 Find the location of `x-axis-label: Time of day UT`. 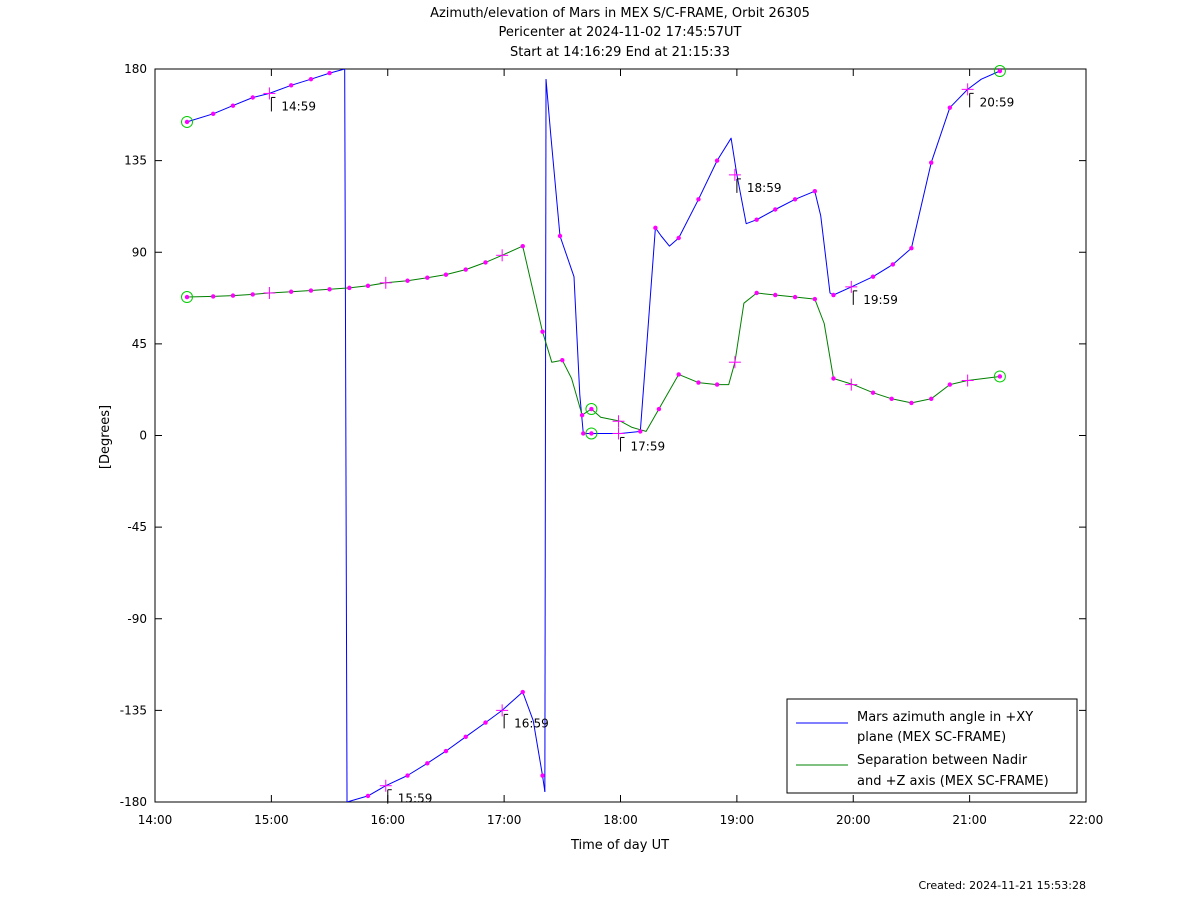

x-axis-label: Time of day UT is located at coordinates (619, 845).